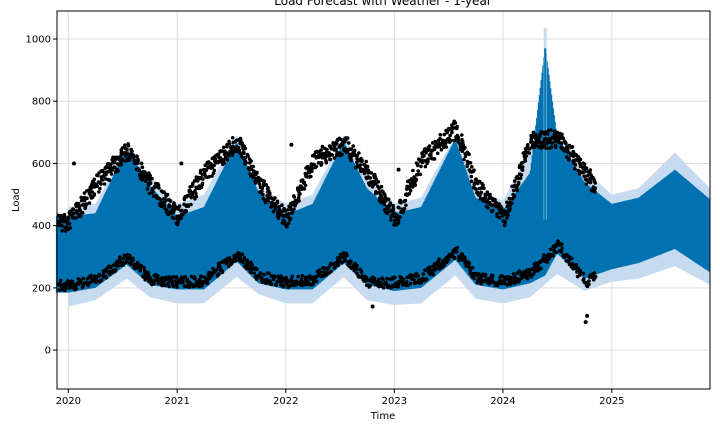  I want to click on y-tick-label: 600, so click(41, 164).